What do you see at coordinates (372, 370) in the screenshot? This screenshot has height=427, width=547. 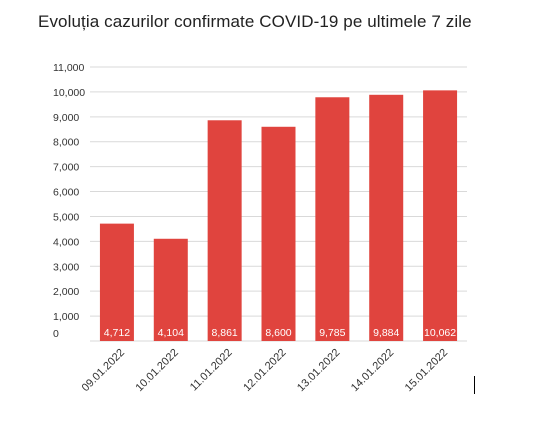 I see `x-category-label: 14.01.2022` at bounding box center [372, 370].